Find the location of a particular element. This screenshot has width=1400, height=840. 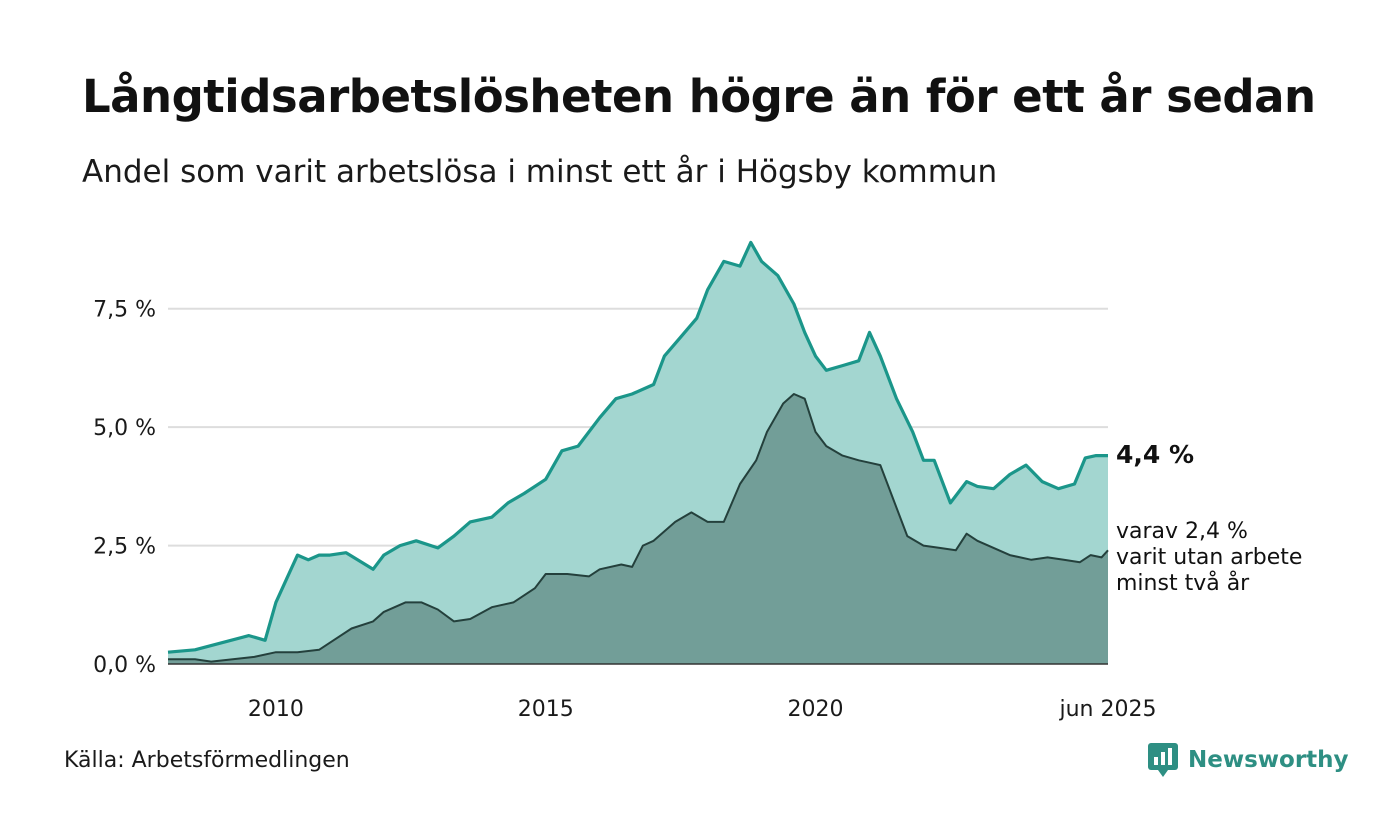

x-tick-label: 2015 is located at coordinates (546, 709).